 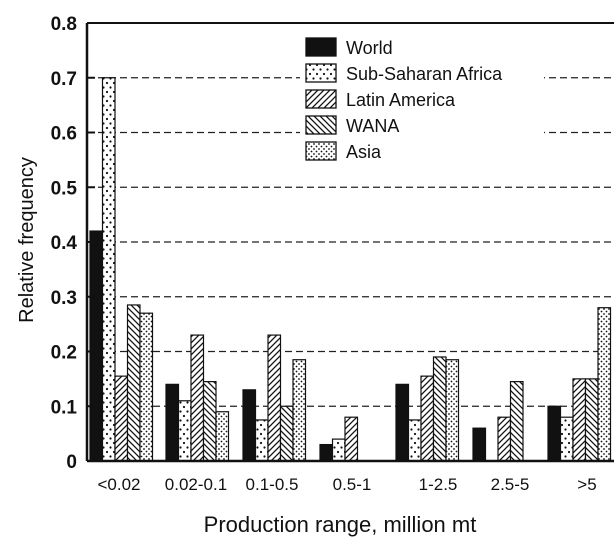 I want to click on y-tick-label: 0.8, so click(x=64, y=24).